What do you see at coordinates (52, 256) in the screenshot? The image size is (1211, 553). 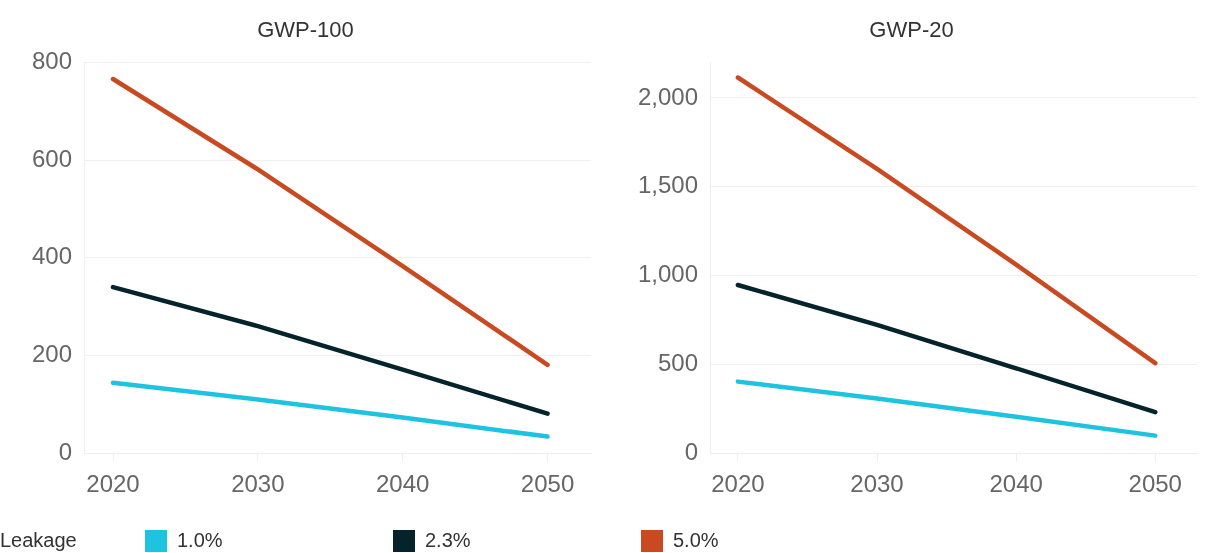 I see `y-tick-label: 400` at bounding box center [52, 256].